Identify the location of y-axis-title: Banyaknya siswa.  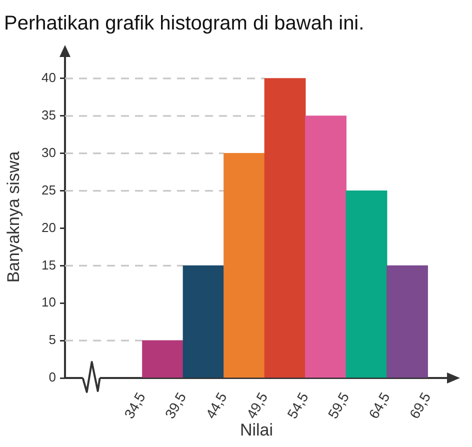
(13, 216).